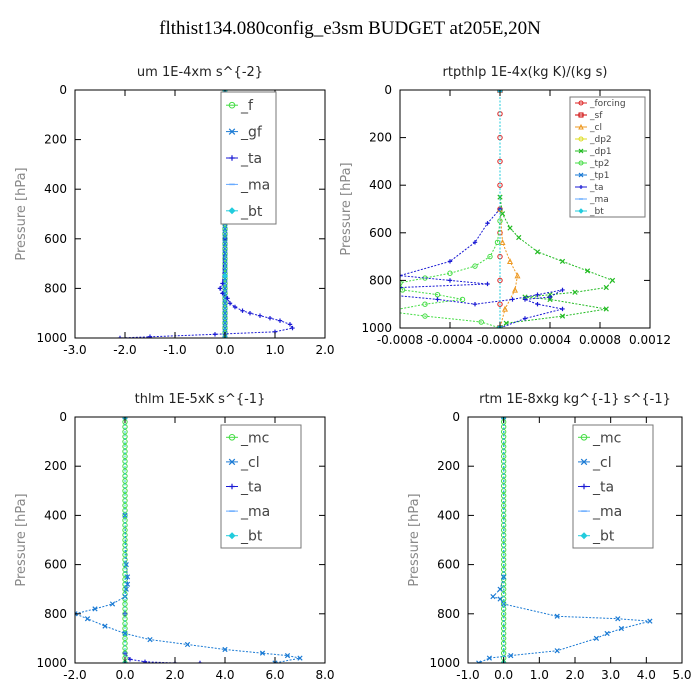  I want to click on x-tick-label: -0.0000, so click(500, 340).